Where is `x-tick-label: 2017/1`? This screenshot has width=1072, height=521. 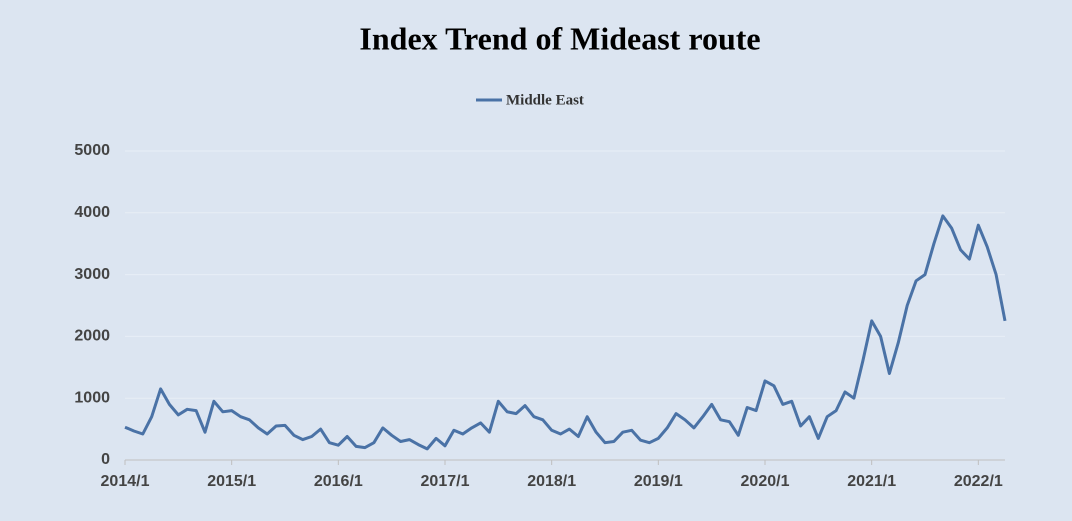
x-tick-label: 2017/1 is located at coordinates (445, 481).